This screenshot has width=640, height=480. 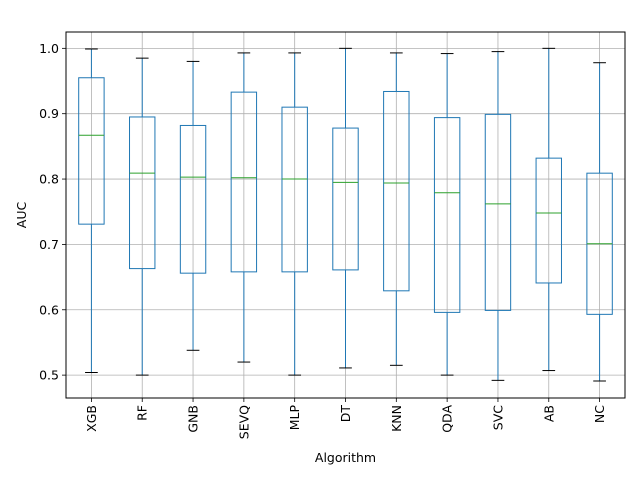 What do you see at coordinates (142, 413) in the screenshot?
I see `x-tick-label: RF` at bounding box center [142, 413].